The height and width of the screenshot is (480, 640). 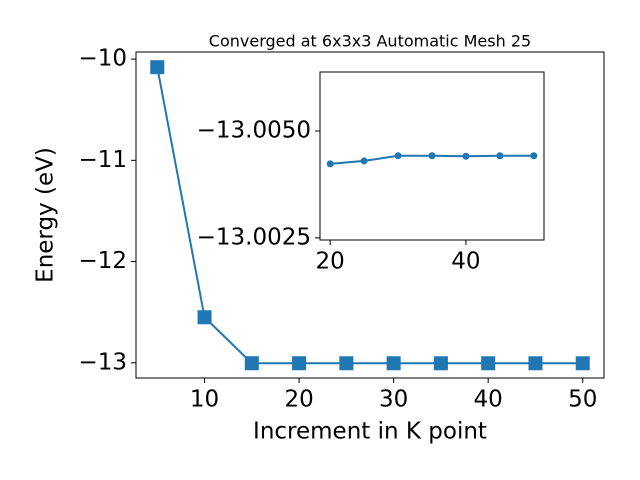 I want to click on y-tick-label: −13, so click(x=102, y=362).